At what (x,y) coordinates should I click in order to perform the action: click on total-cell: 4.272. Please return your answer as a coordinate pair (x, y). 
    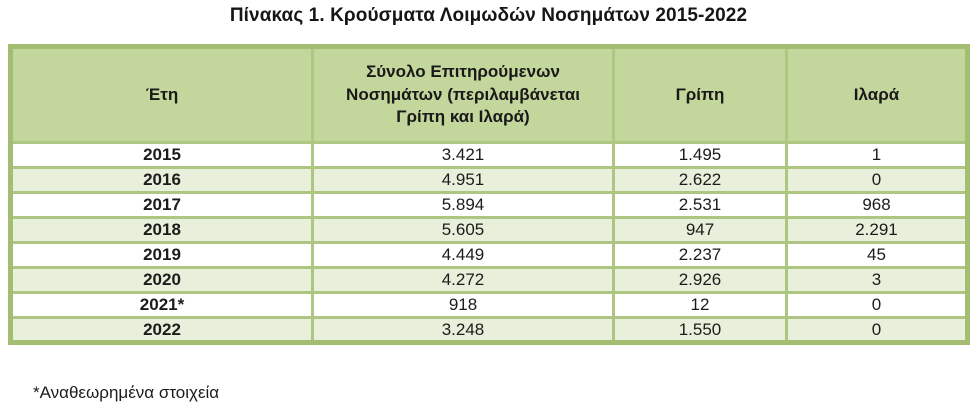
    Looking at the image, I should click on (463, 280).